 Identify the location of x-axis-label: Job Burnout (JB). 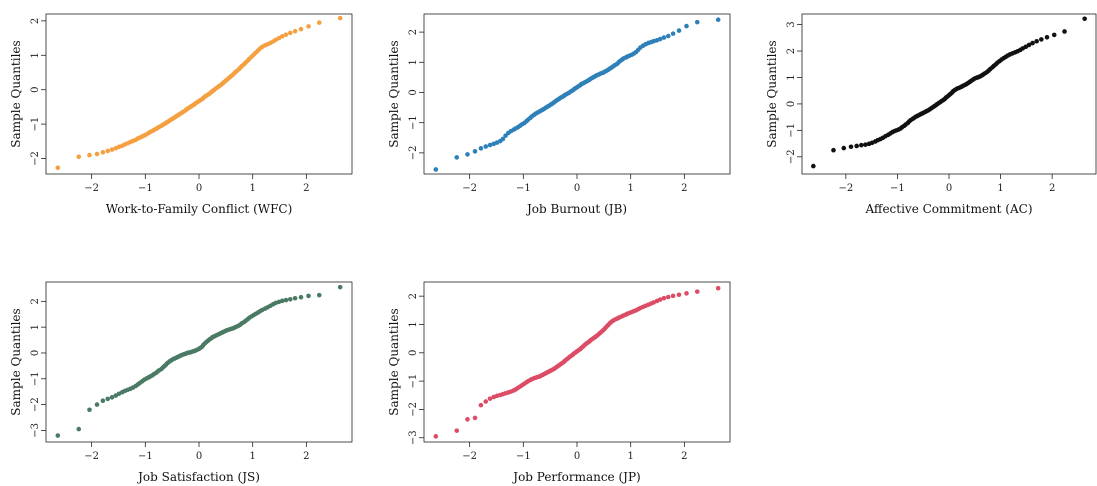
(576, 209).